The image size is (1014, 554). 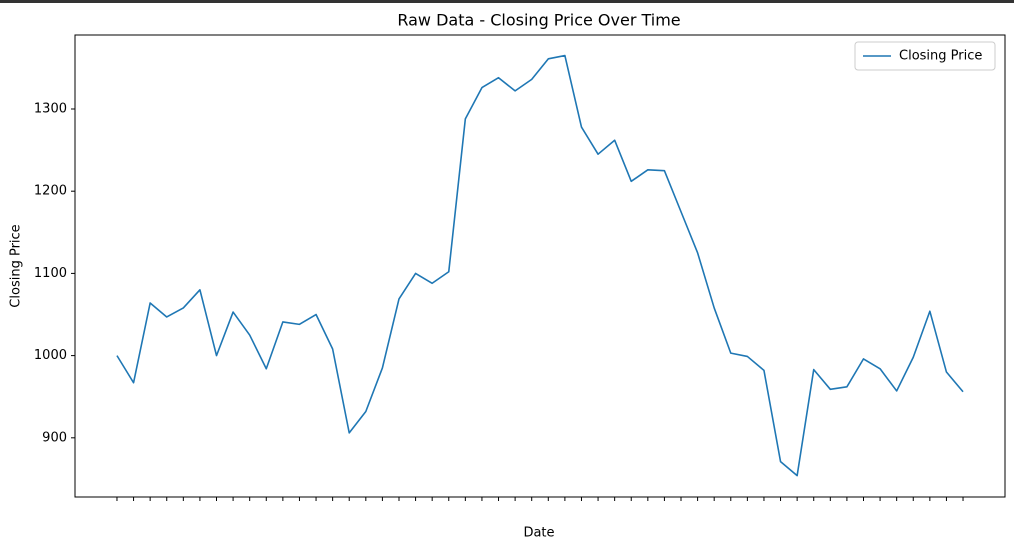 What do you see at coordinates (16, 265) in the screenshot?
I see `y-axis-label: Closing Price` at bounding box center [16, 265].